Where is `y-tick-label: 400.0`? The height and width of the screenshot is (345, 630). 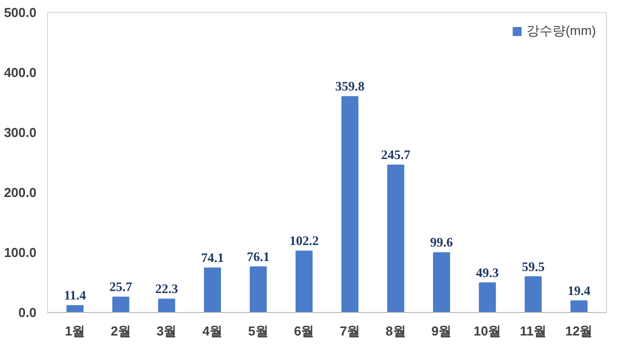 y-tick-label: 400.0 is located at coordinates (20, 72).